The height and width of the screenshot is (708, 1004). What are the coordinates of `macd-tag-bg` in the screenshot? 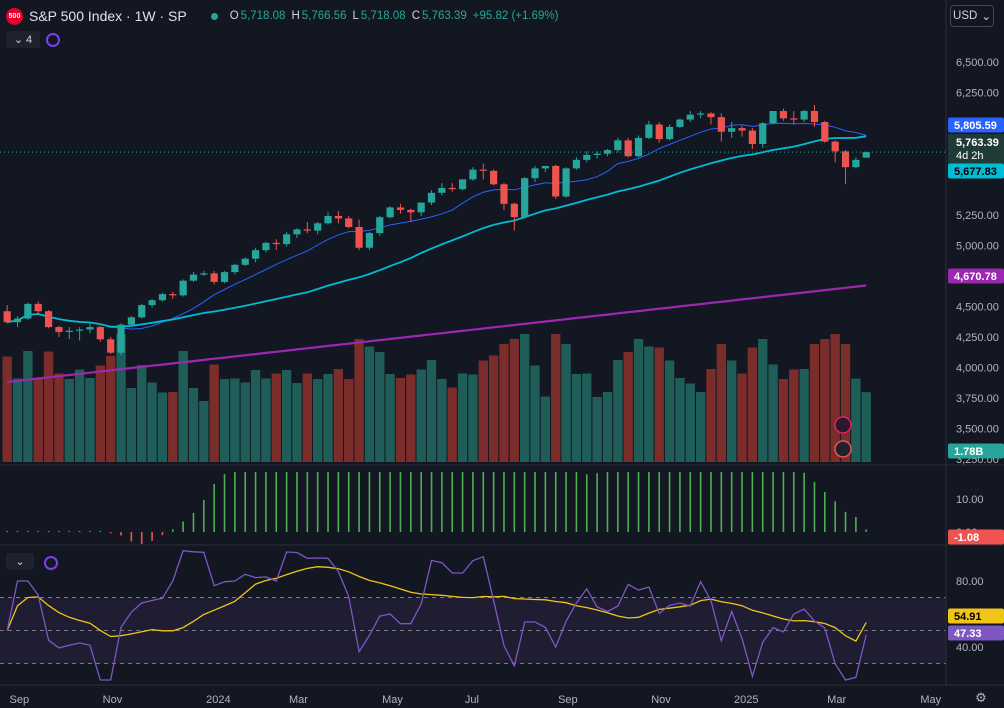 It's located at (976, 537).